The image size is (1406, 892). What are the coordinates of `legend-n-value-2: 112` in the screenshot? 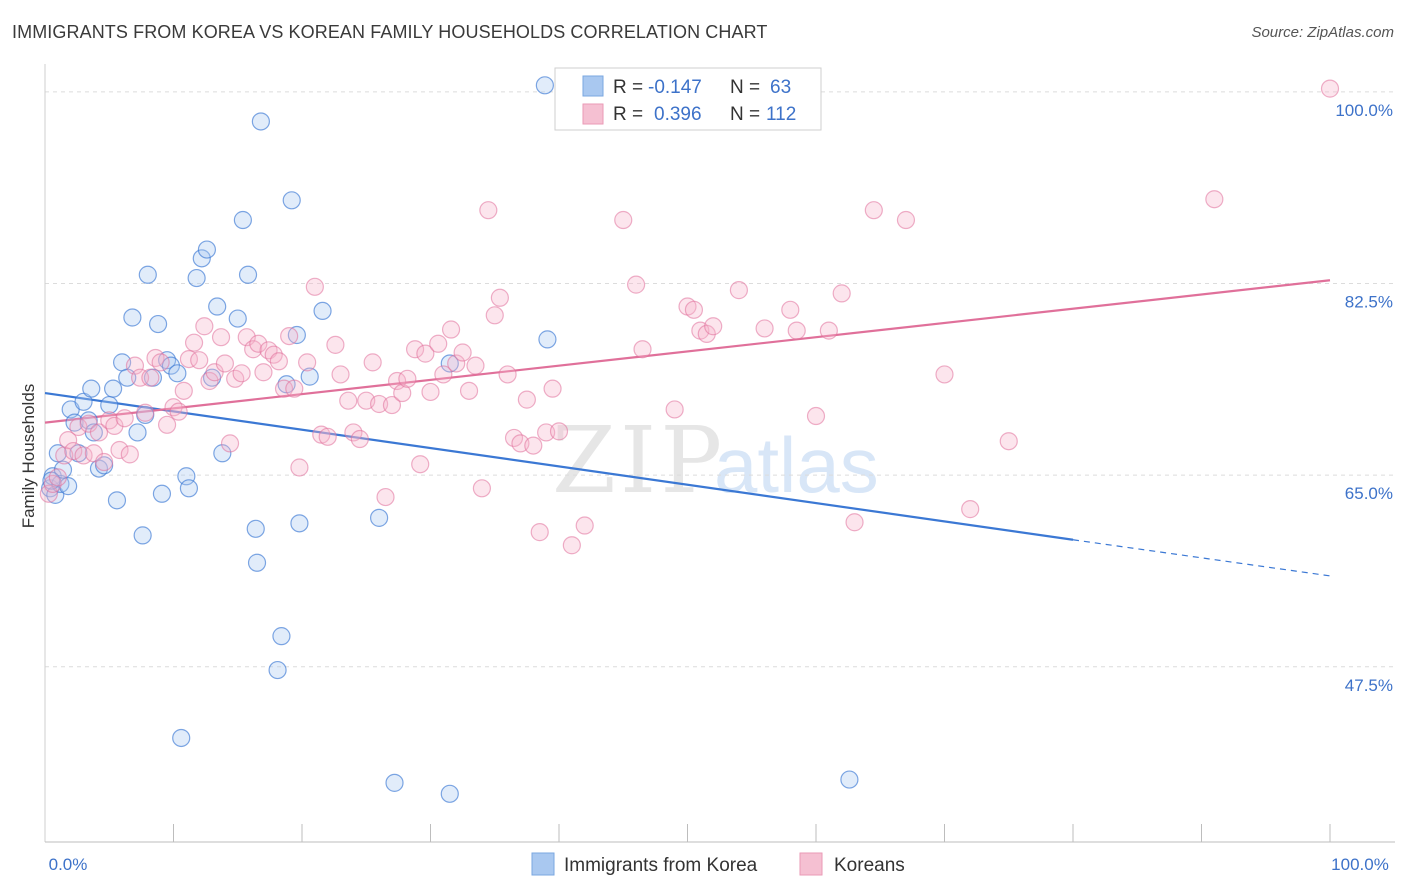 It's located at (781, 114).